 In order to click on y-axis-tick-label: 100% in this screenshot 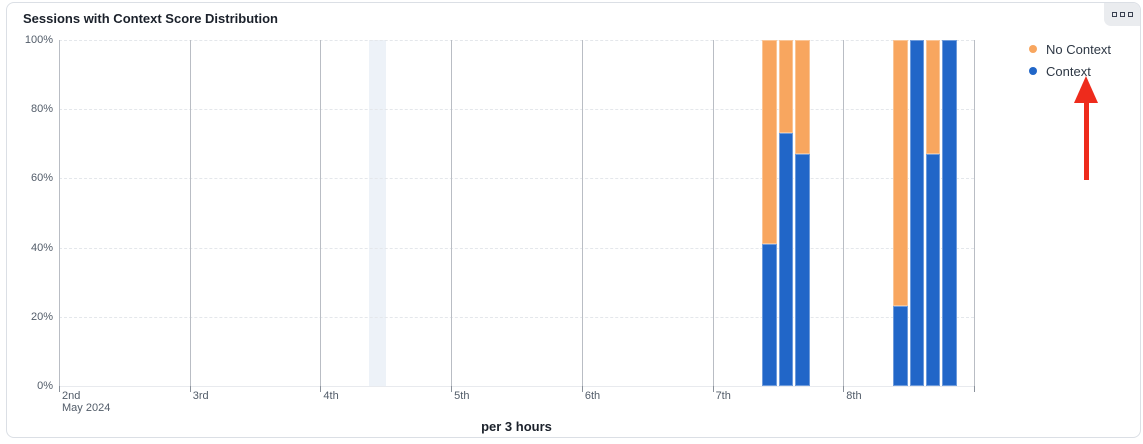, I will do `click(38, 40)`.